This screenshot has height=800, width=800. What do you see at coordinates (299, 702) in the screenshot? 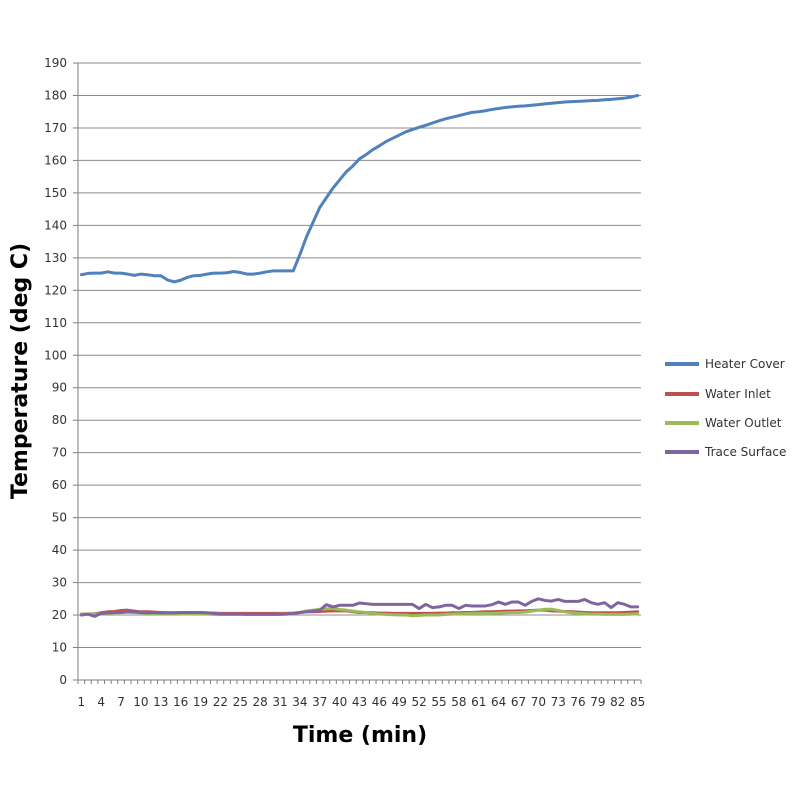
I see `x-tick-label: 34` at bounding box center [299, 702].